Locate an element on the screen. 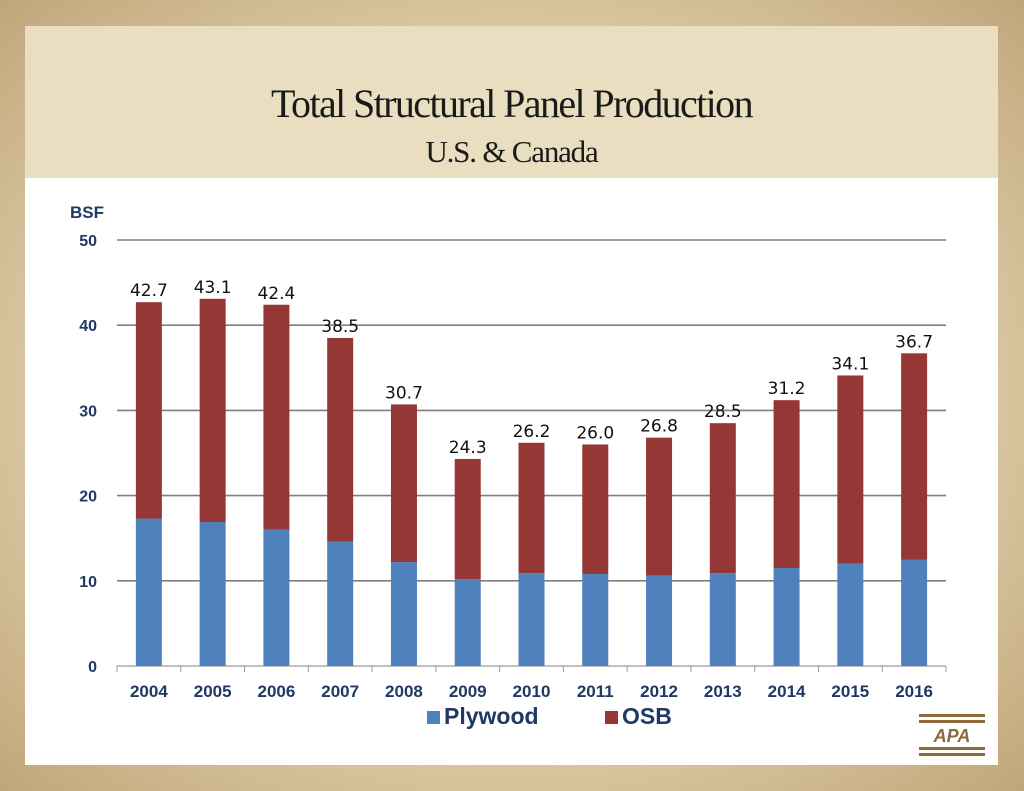 The height and width of the screenshot is (791, 1024). bar-plywood-2005 is located at coordinates (212, 594).